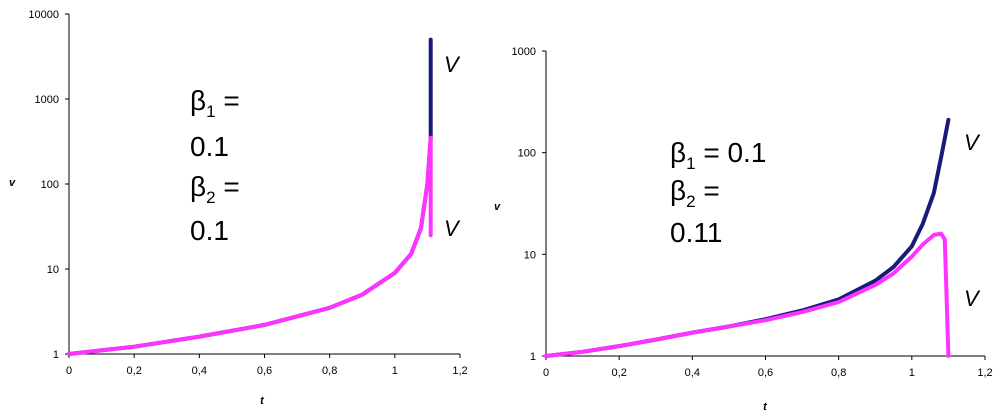 Image resolution: width=1005 pixels, height=412 pixels. Describe the element at coordinates (692, 373) in the screenshot. I see `chart-2-x-tick-label: 0,4` at that location.